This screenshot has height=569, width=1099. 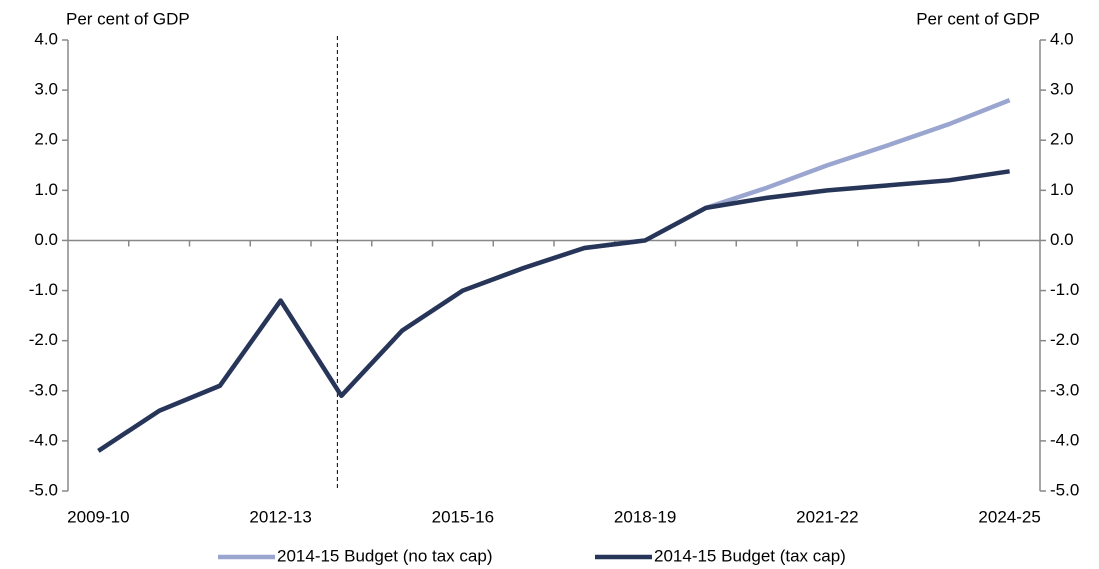 I want to click on y-tick-label: -3.0, so click(x=43, y=389).